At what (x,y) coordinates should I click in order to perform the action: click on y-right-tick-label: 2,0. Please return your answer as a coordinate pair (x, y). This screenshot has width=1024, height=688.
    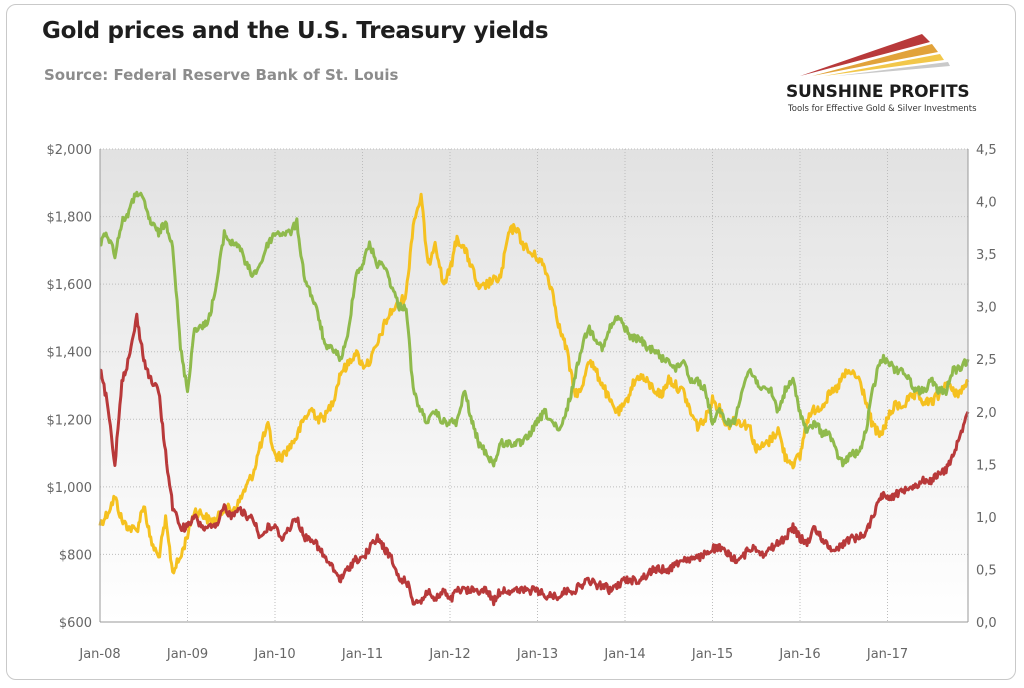
    Looking at the image, I should click on (986, 413).